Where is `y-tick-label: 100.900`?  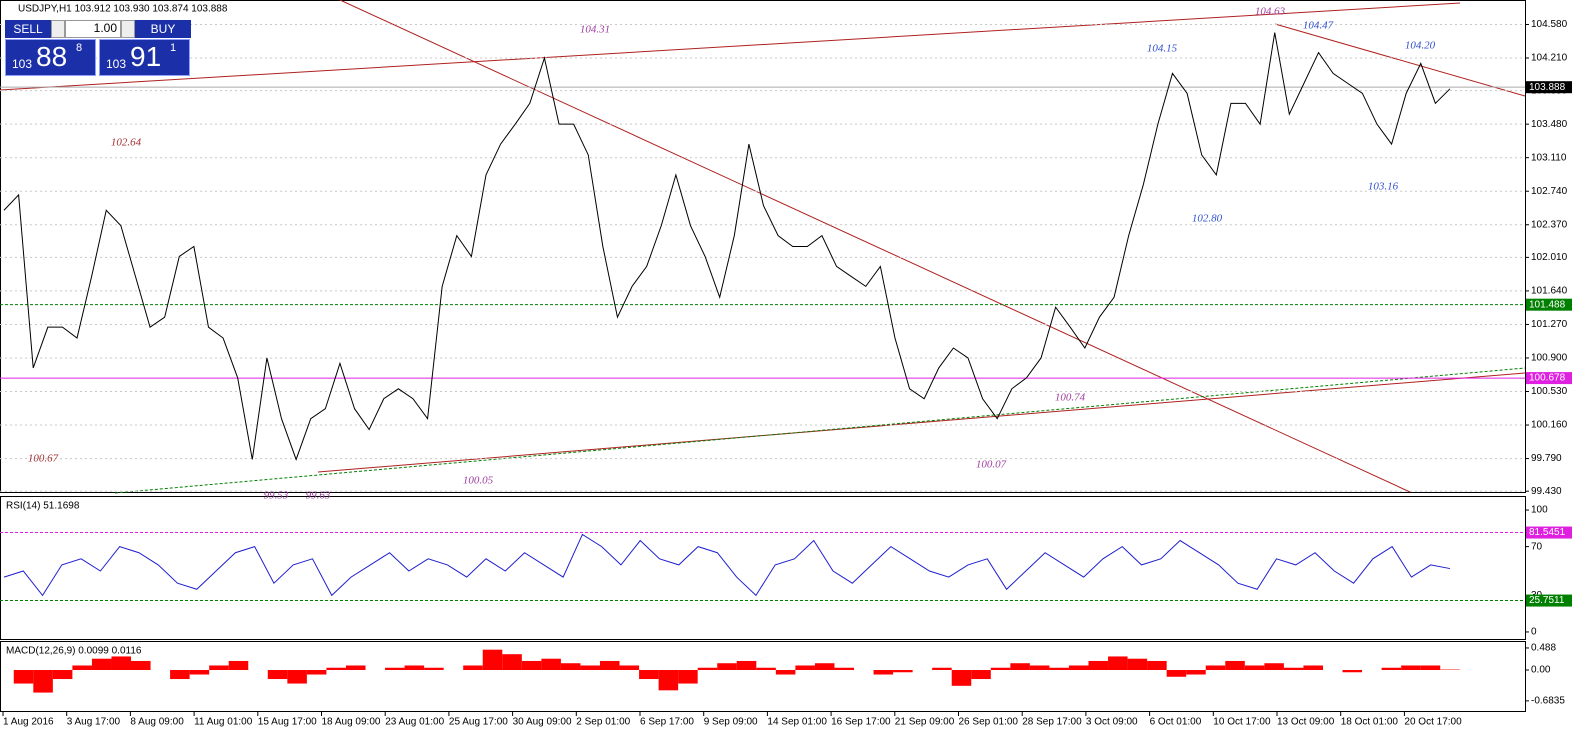
y-tick-label: 100.900 is located at coordinates (1549, 358).